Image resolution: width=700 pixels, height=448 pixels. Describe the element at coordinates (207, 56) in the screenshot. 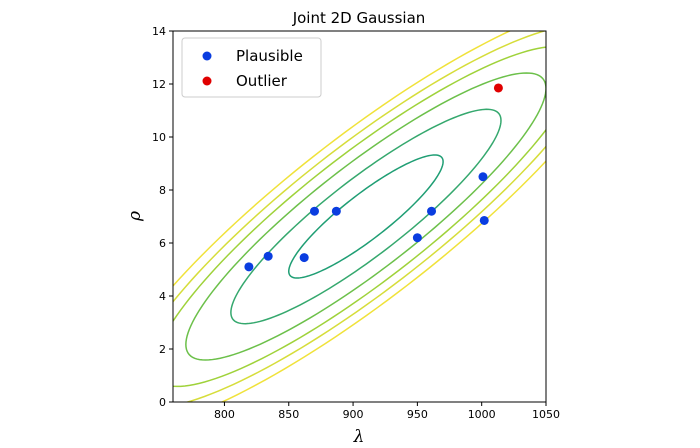

I see `legend-marker-plausible` at that location.